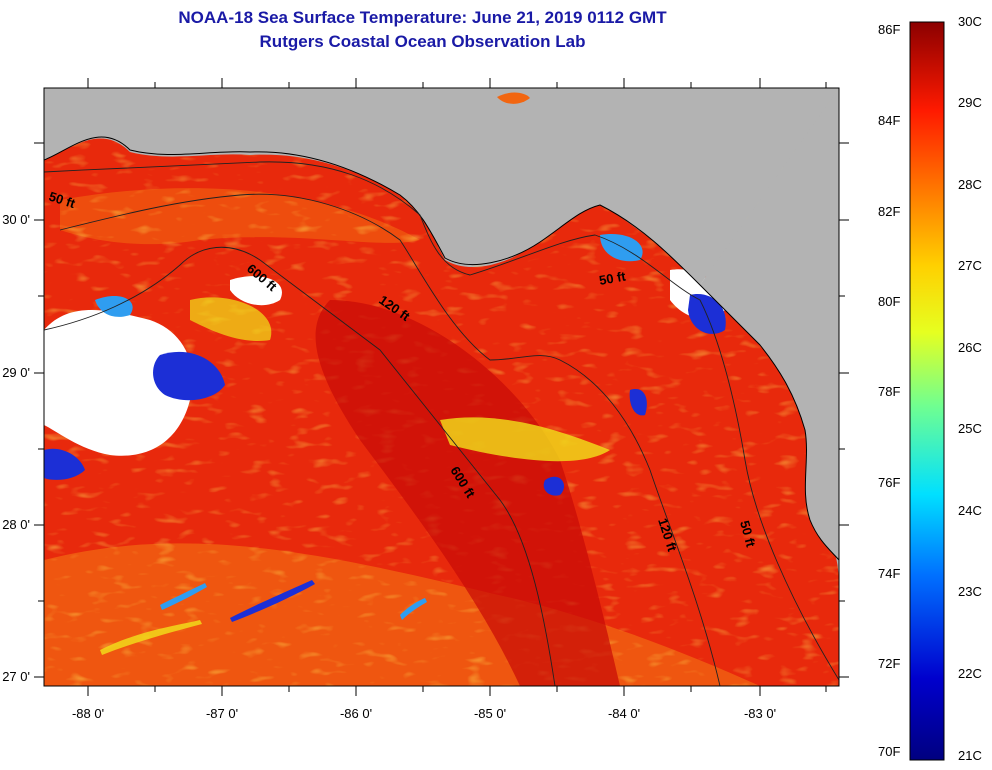  Describe the element at coordinates (970, 428) in the screenshot. I see `colorbar-c-label: 25C` at that location.